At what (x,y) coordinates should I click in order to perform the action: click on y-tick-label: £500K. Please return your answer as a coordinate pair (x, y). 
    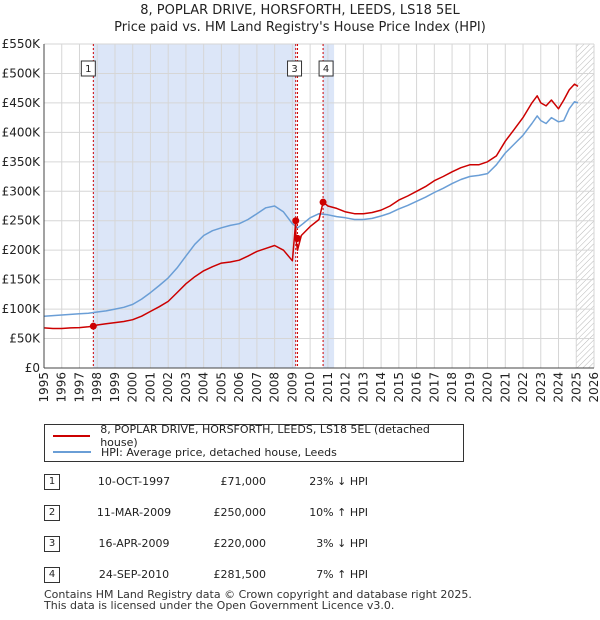
    Looking at the image, I should click on (22, 73).